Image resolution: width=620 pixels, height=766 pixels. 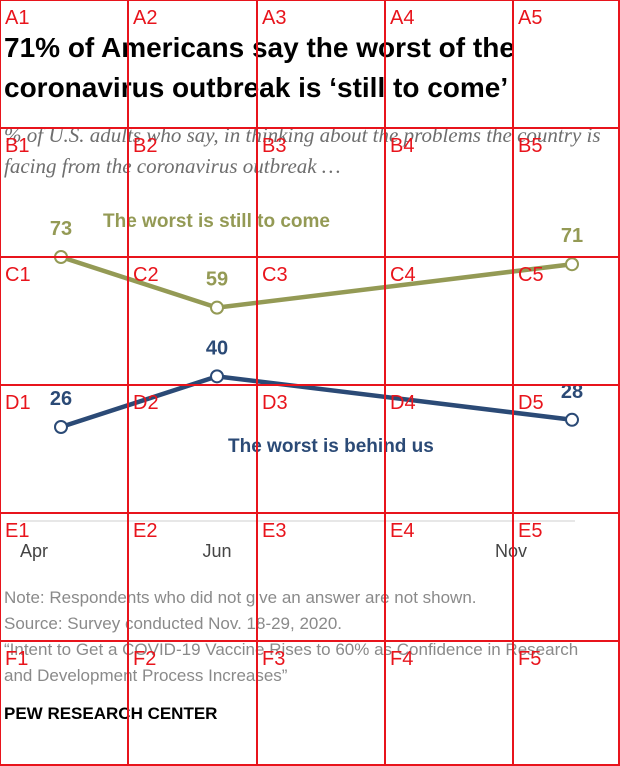 What do you see at coordinates (61, 229) in the screenshot?
I see `data-label: 73` at bounding box center [61, 229].